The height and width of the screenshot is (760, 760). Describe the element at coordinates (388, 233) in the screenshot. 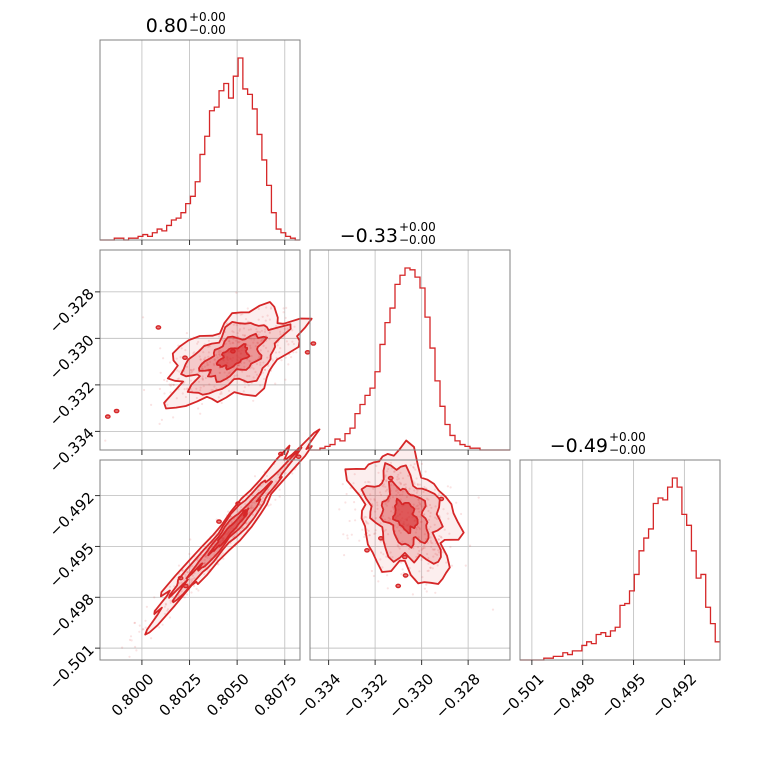

I see `param-title-1: −0.33 +0.00−0.00` at that location.